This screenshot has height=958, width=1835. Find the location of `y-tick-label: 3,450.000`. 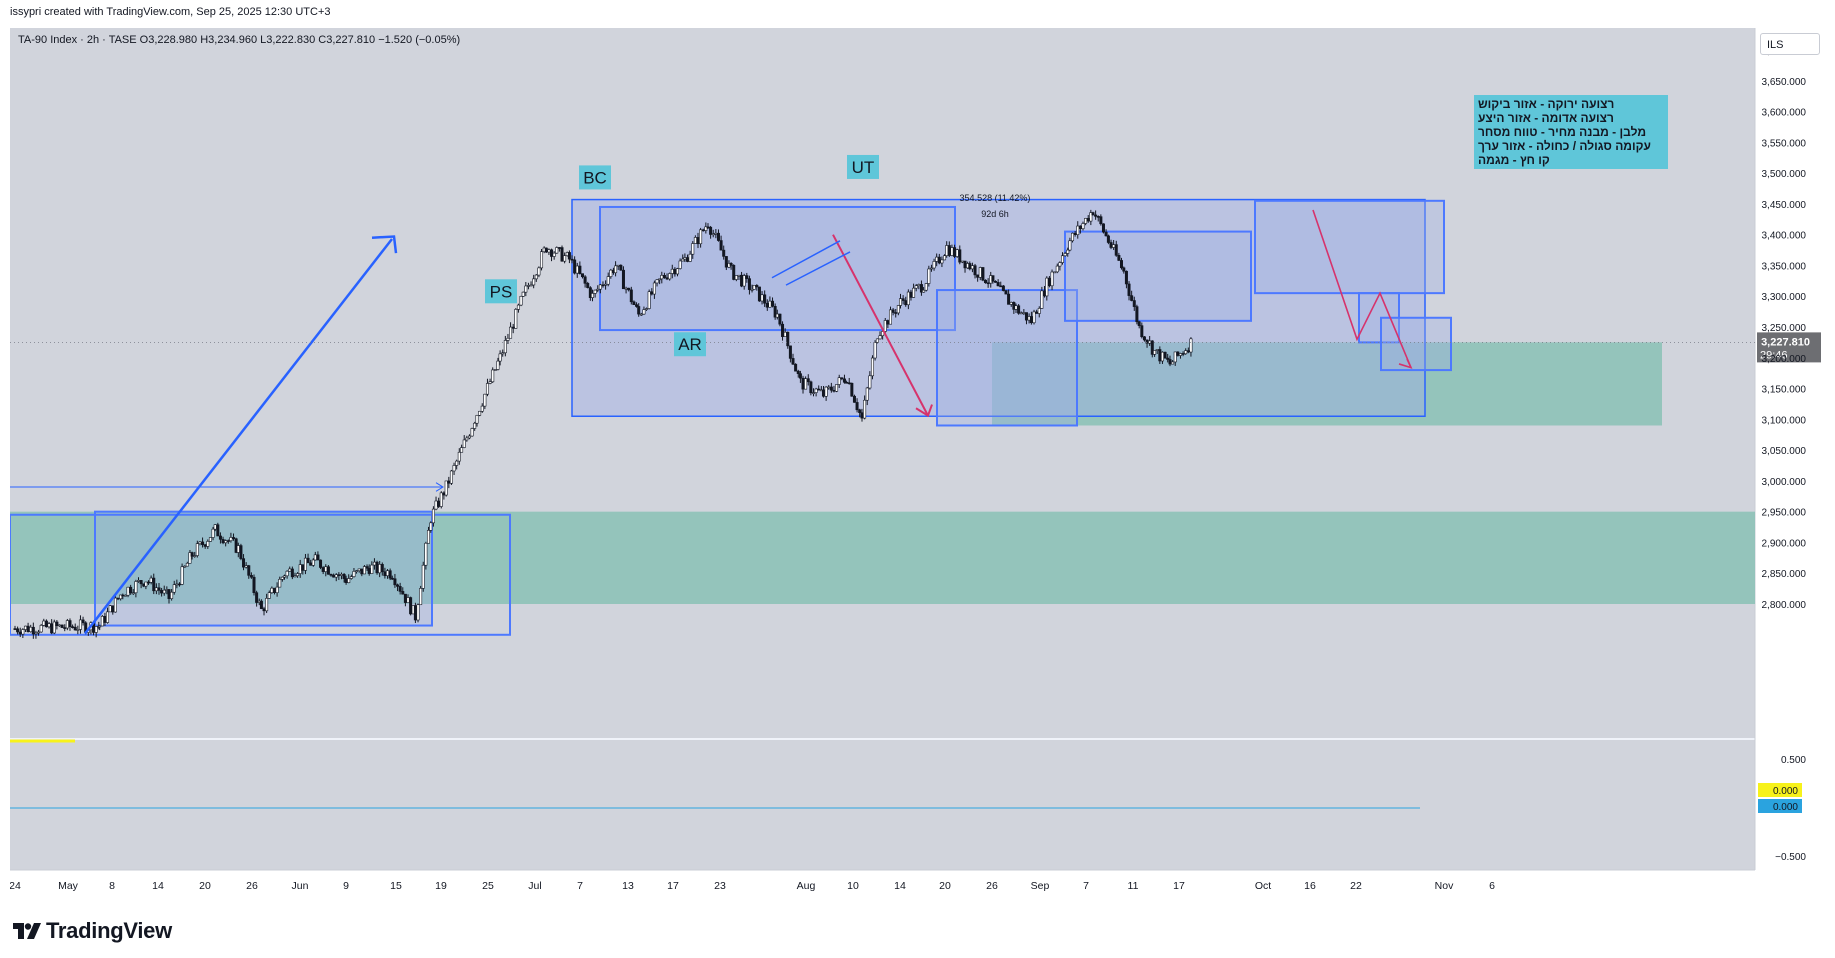

y-tick-label: 3,450.000 is located at coordinates (1784, 205).